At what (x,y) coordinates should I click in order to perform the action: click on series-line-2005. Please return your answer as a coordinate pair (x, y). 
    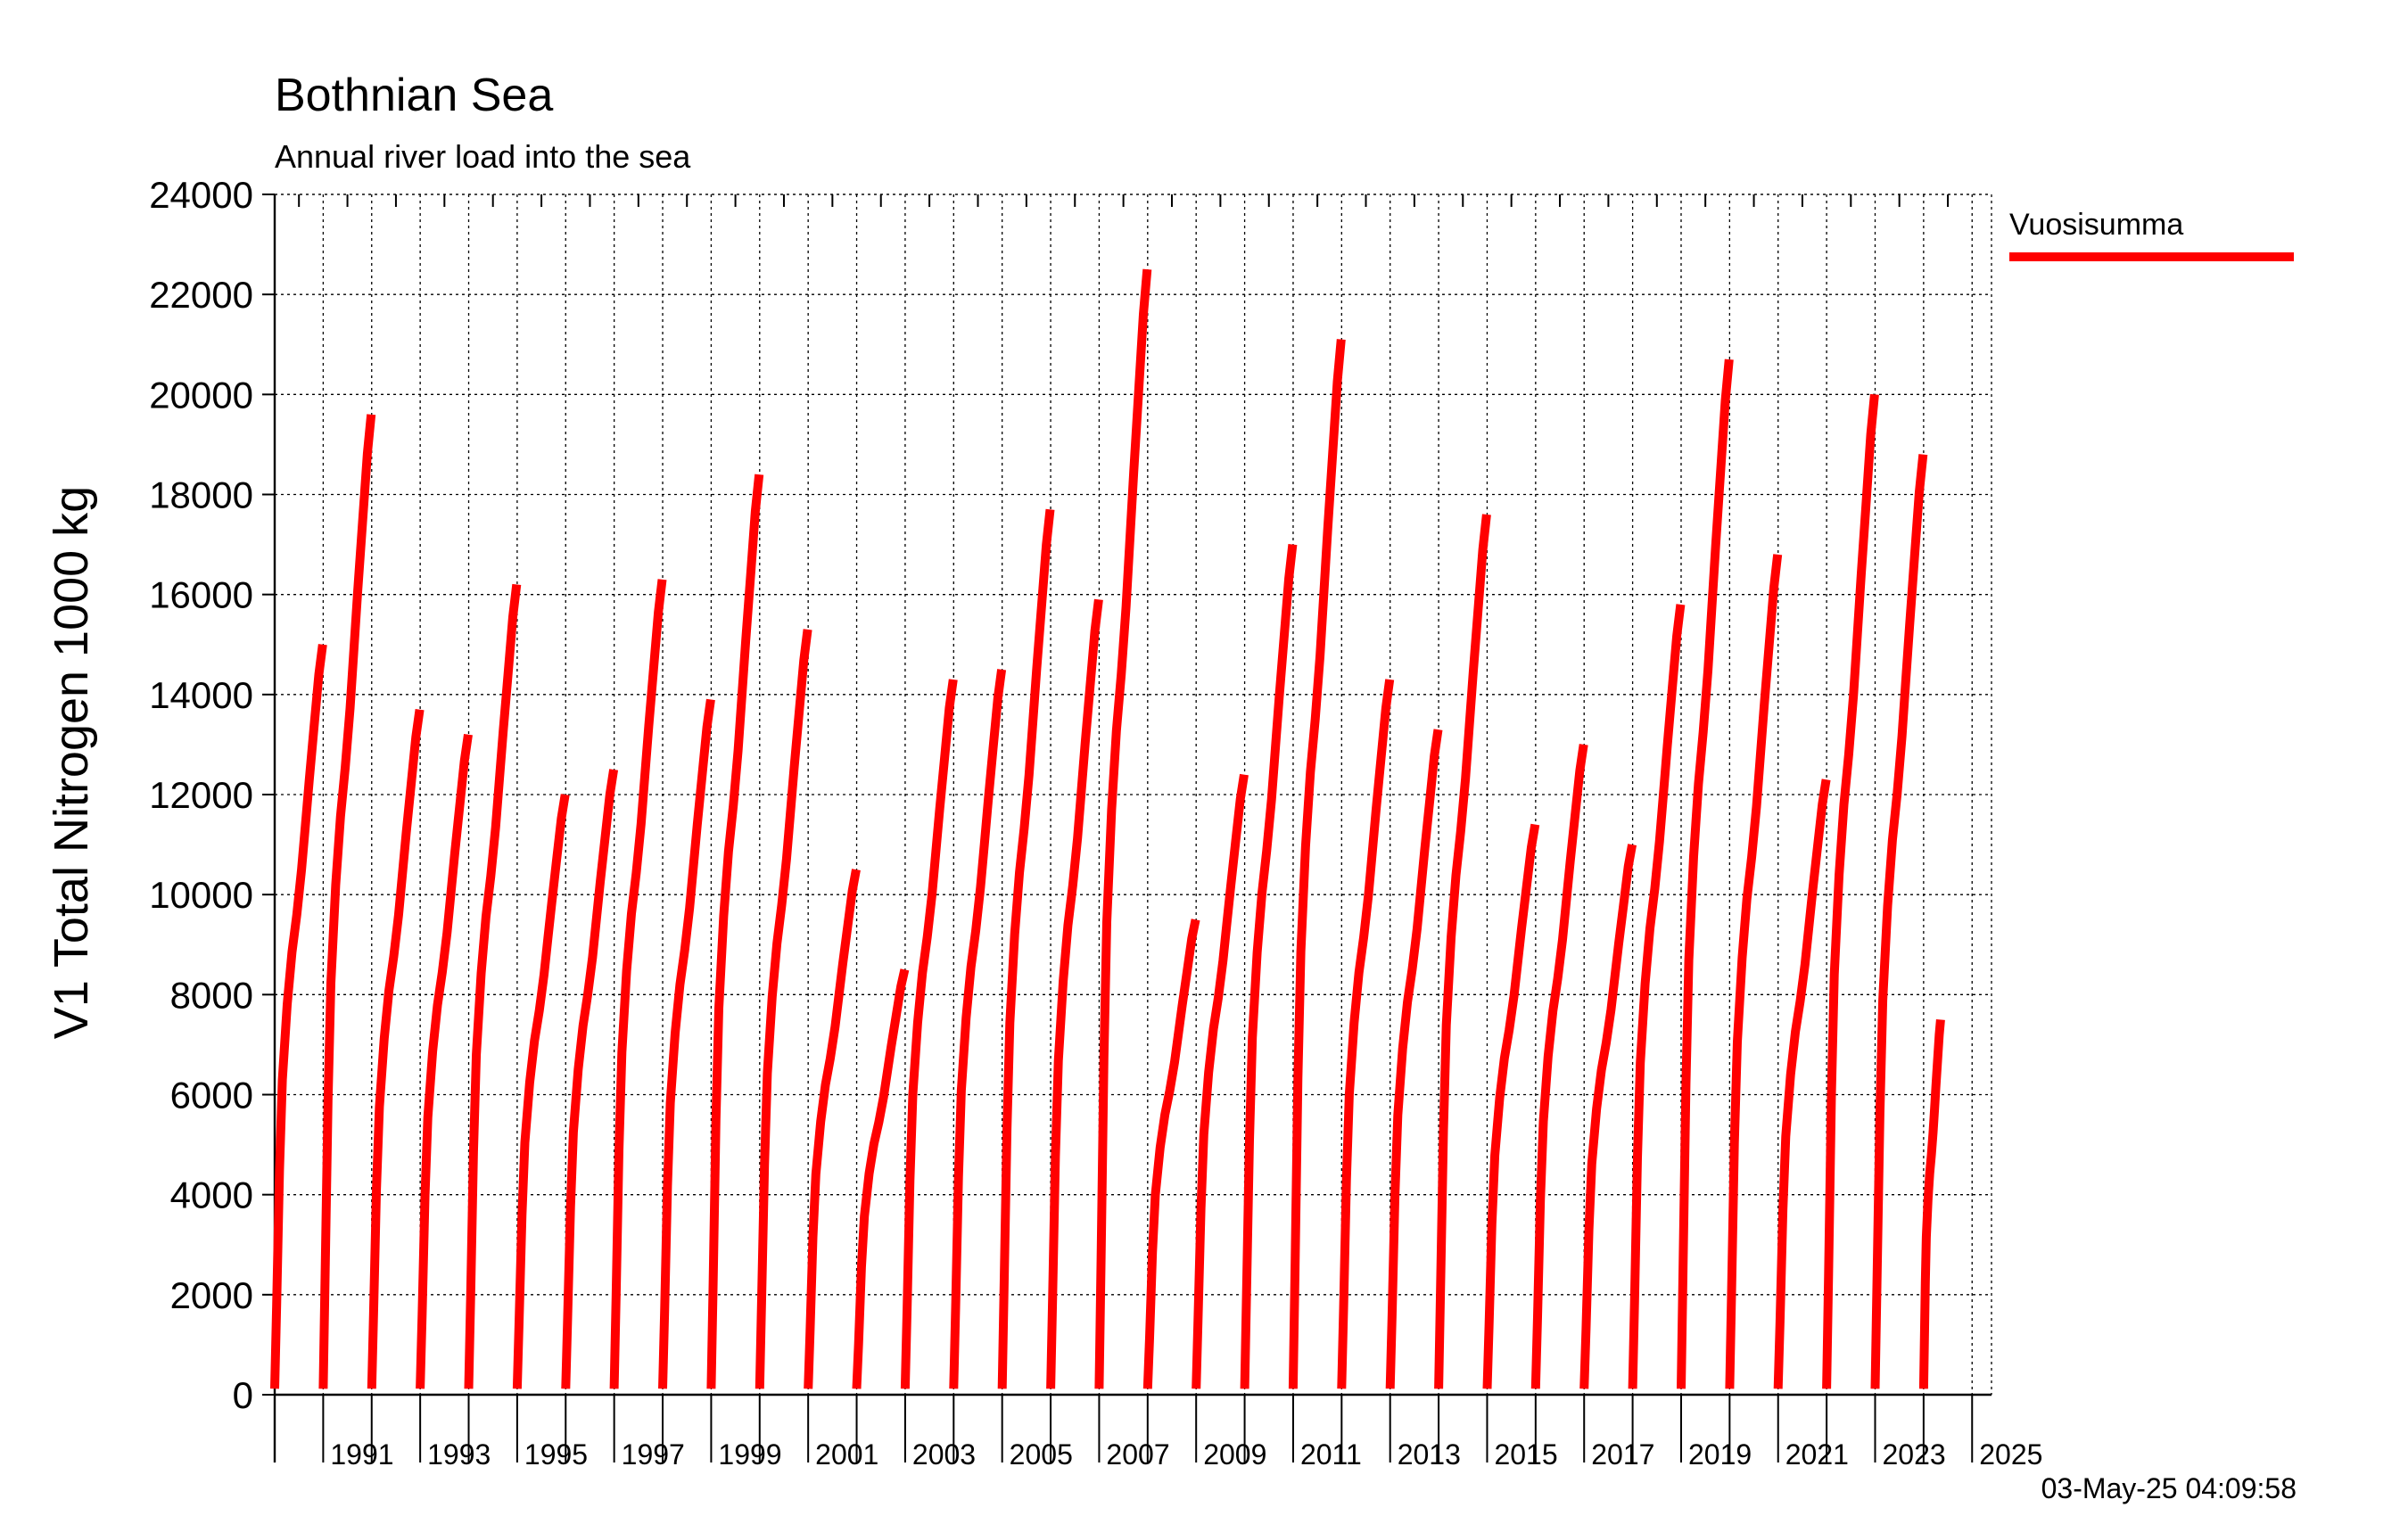
    Looking at the image, I should click on (1026, 948).